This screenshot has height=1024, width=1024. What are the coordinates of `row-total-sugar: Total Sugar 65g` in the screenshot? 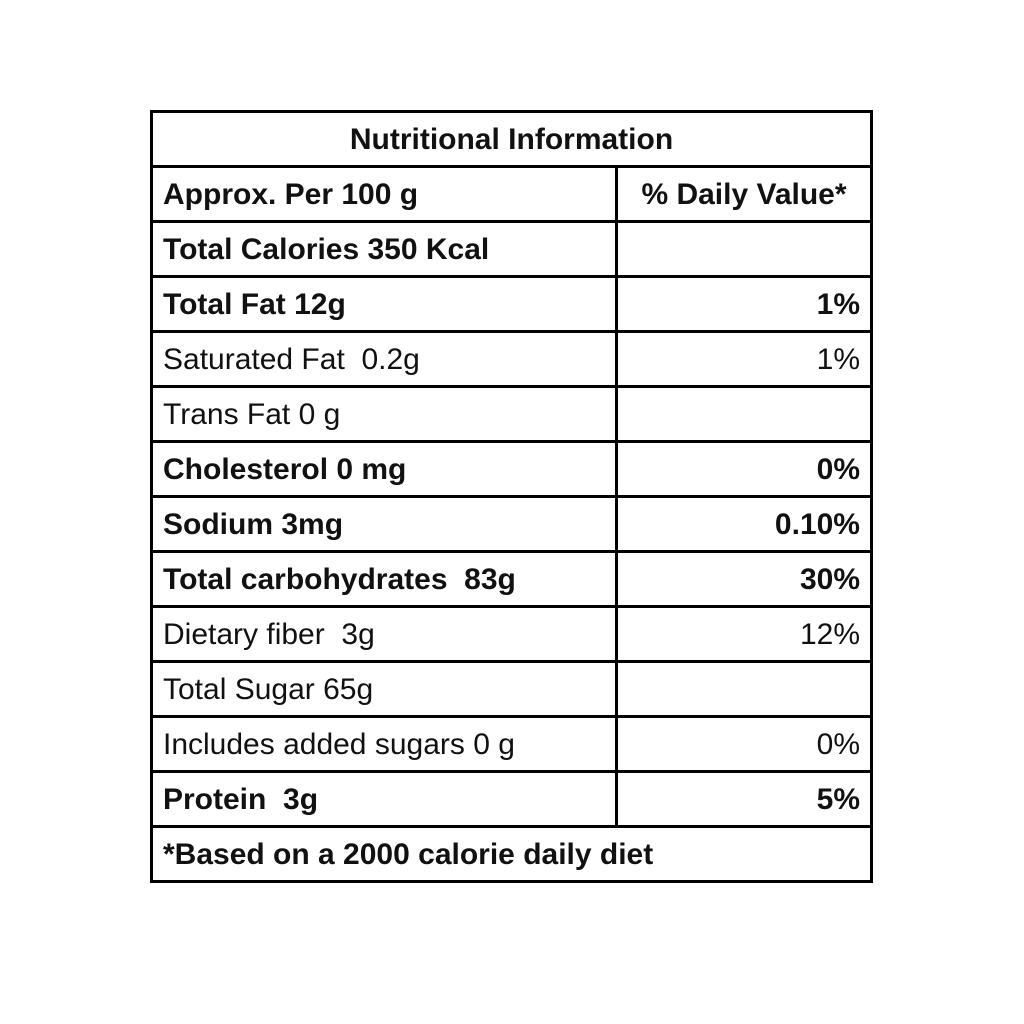 It's located at (511, 689).